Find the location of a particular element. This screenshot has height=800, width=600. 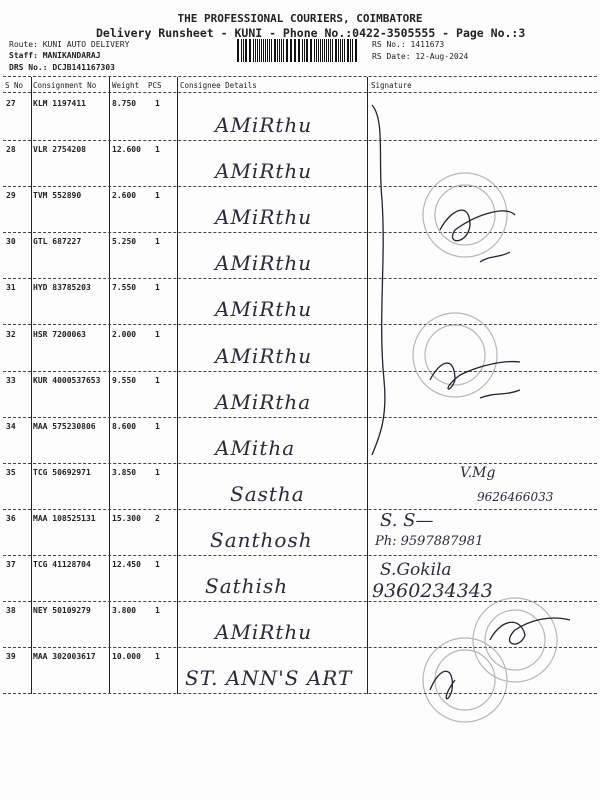

row-weight: 9.550 is located at coordinates (124, 380).